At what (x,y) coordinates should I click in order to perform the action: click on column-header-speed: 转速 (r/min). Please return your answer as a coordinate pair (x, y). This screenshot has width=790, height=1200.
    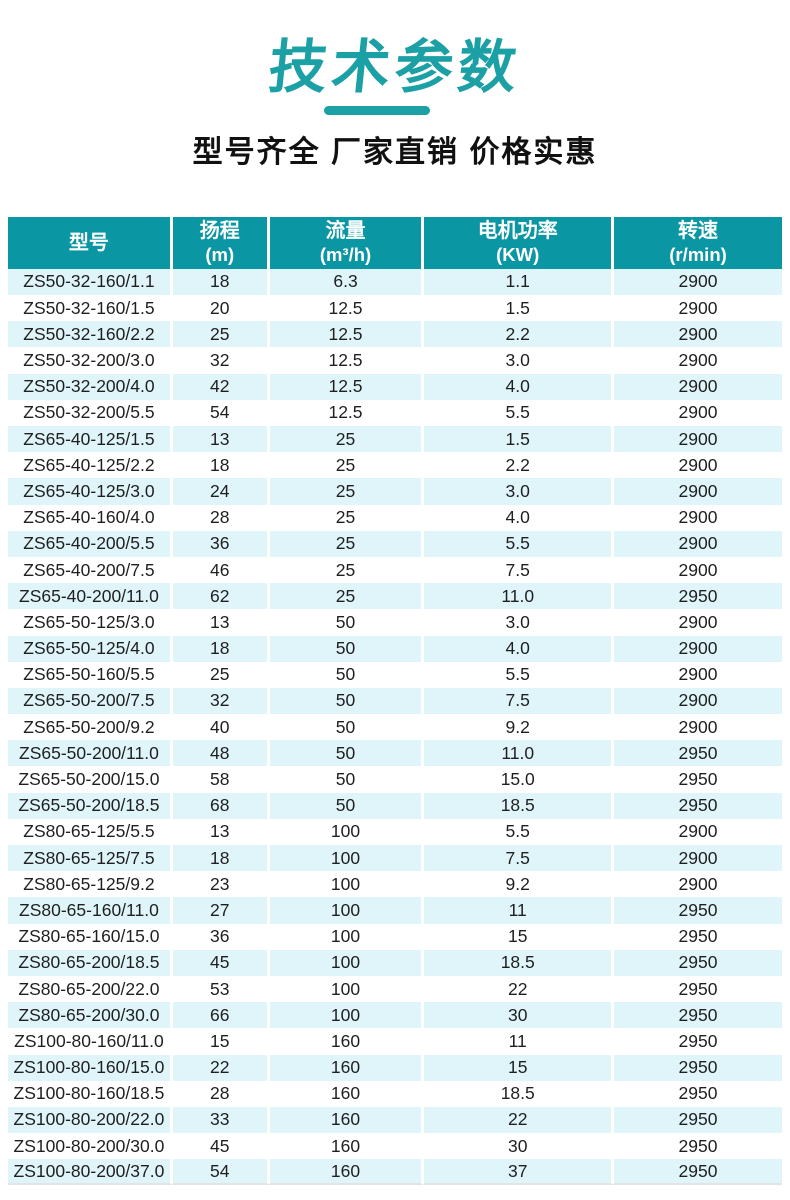
    Looking at the image, I should click on (698, 242).